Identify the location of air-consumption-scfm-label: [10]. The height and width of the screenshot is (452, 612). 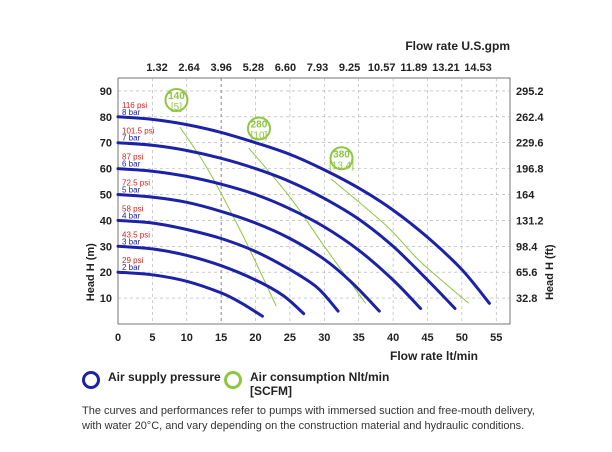
(259, 135).